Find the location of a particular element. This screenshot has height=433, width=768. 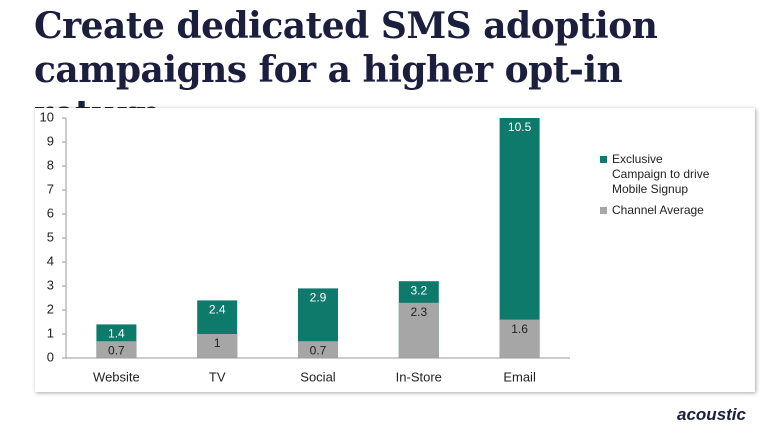

y-tick-label: 6 is located at coordinates (50, 212).